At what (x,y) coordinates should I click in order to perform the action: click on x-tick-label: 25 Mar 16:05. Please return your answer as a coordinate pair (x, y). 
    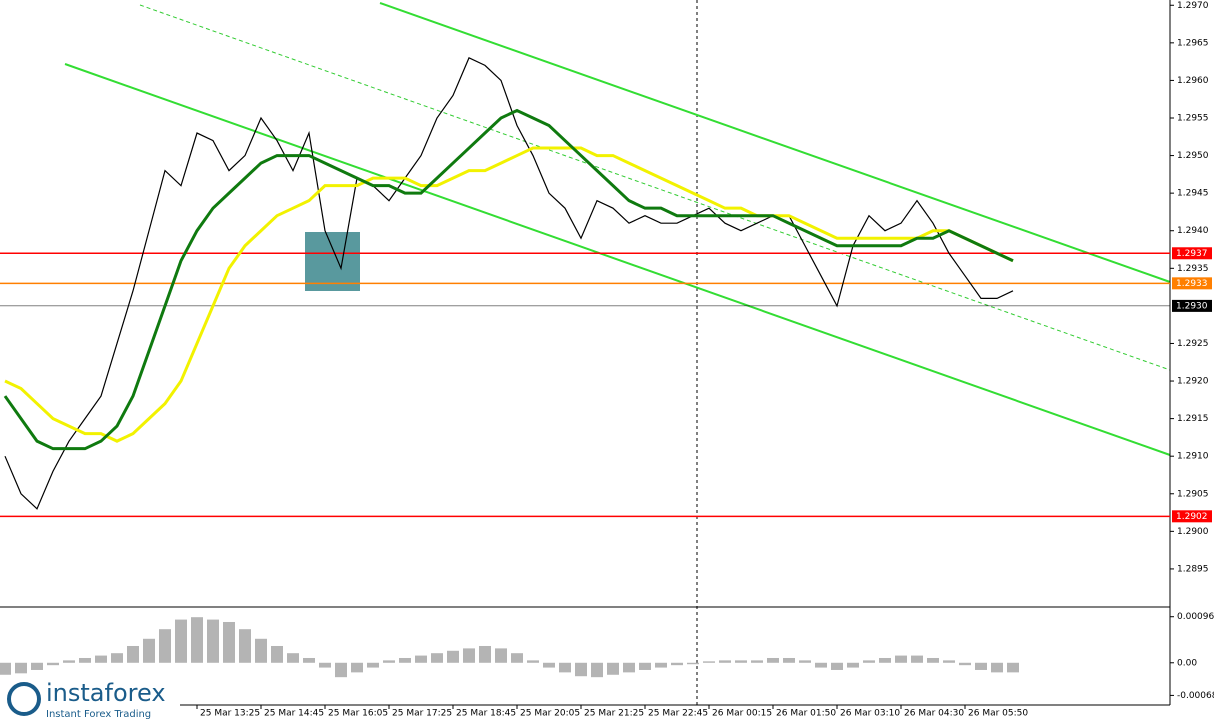
    Looking at the image, I should click on (358, 714).